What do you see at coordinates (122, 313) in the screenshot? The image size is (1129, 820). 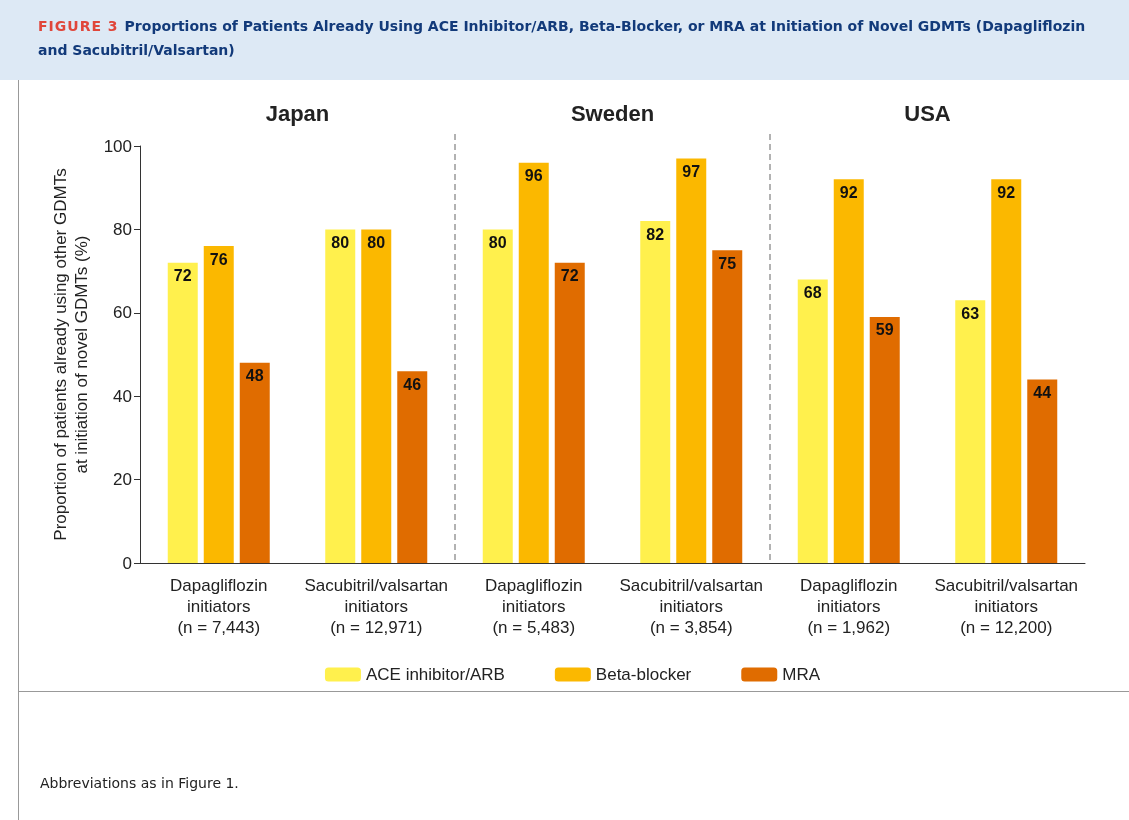 I see `y-tick-label: 60` at bounding box center [122, 313].